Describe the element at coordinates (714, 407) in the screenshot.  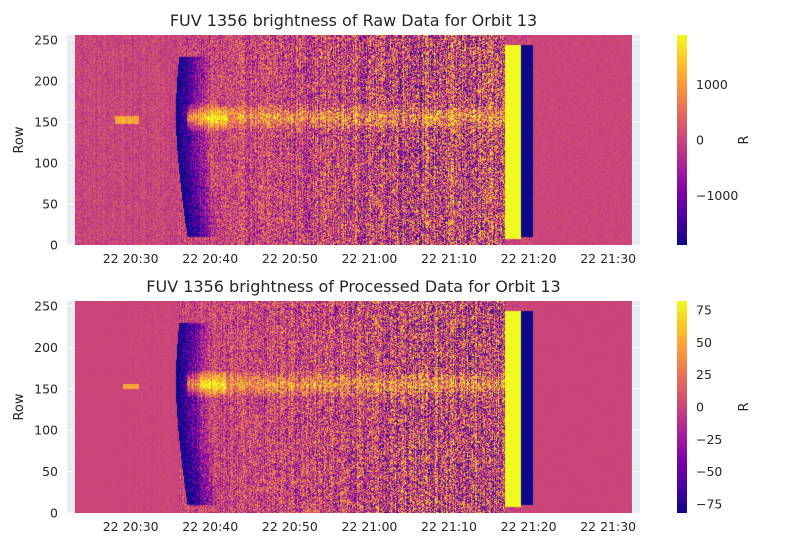
I see `colorbar: 75 50 25 0 −25 −50 −75 R` at that location.